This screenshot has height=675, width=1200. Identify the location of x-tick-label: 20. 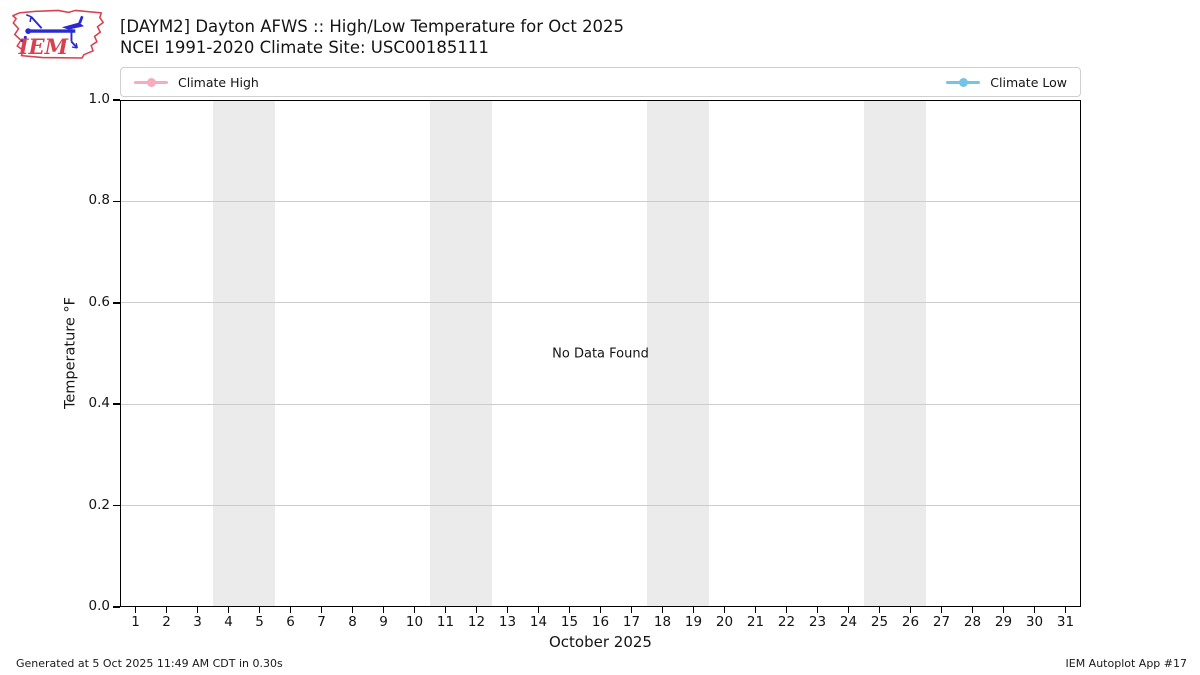
(724, 622).